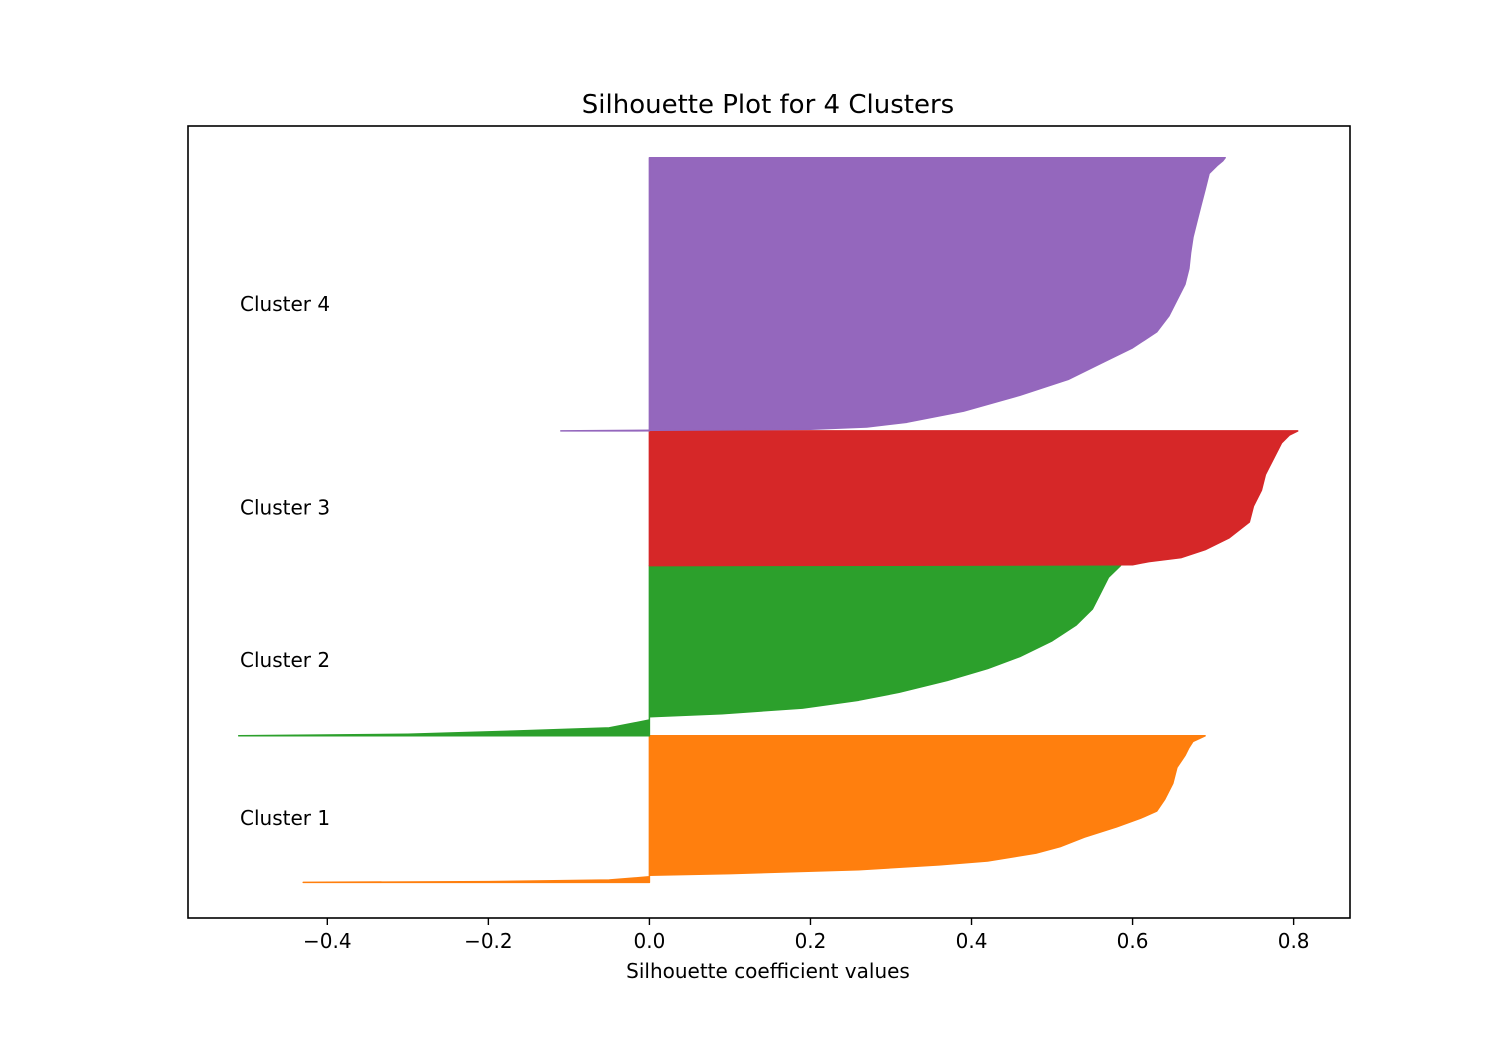 The width and height of the screenshot is (1500, 1050). What do you see at coordinates (285, 508) in the screenshot?
I see `cluster-label-3: Cluster 3` at bounding box center [285, 508].